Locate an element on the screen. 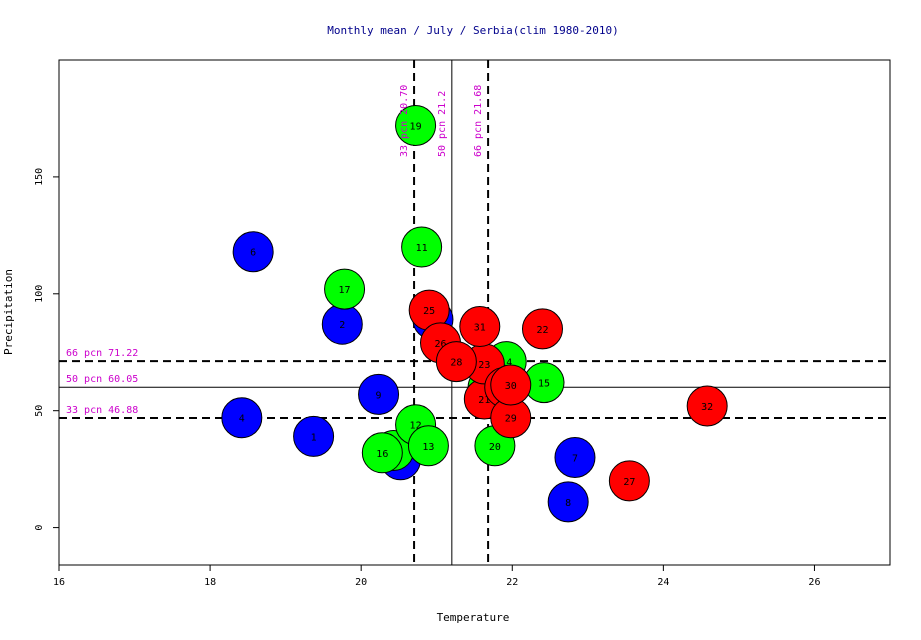  data-point-label-13: 13 is located at coordinates (428, 447).